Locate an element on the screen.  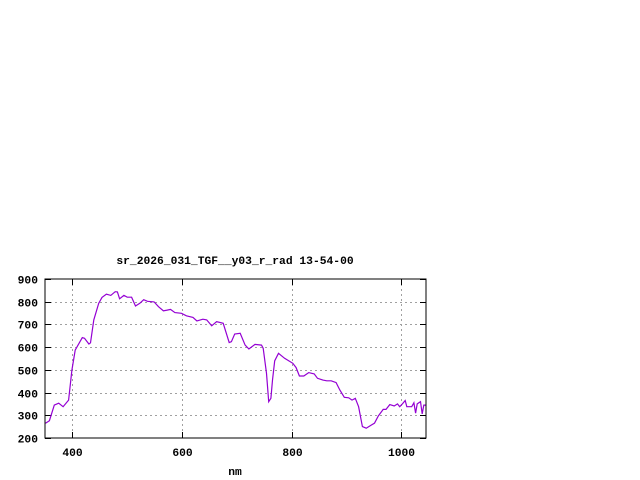
x-tick-label: 1000 is located at coordinates (401, 454).